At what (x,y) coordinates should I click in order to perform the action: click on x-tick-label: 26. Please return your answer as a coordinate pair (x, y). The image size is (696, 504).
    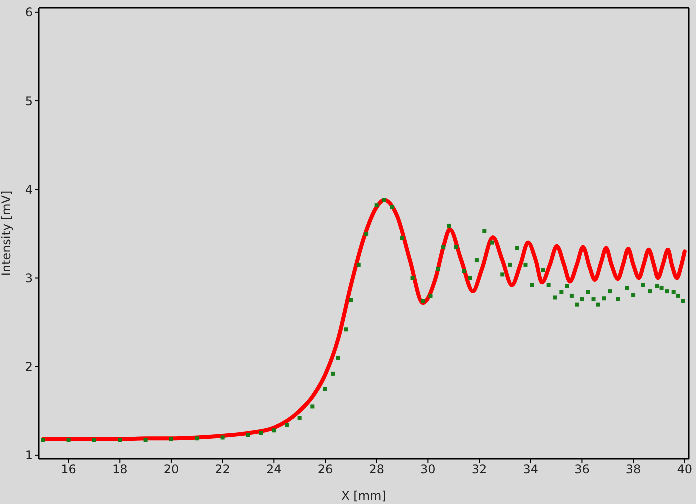
    Looking at the image, I should click on (326, 469).